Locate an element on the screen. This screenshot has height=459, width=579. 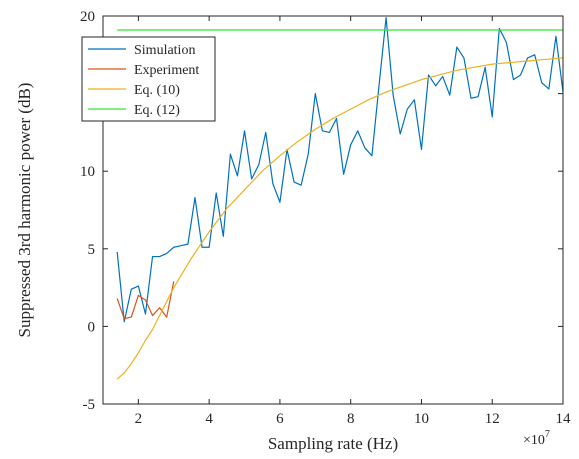
y-axis-label: Suppressed 3rd harmonic power (dB) is located at coordinates (24, 210).